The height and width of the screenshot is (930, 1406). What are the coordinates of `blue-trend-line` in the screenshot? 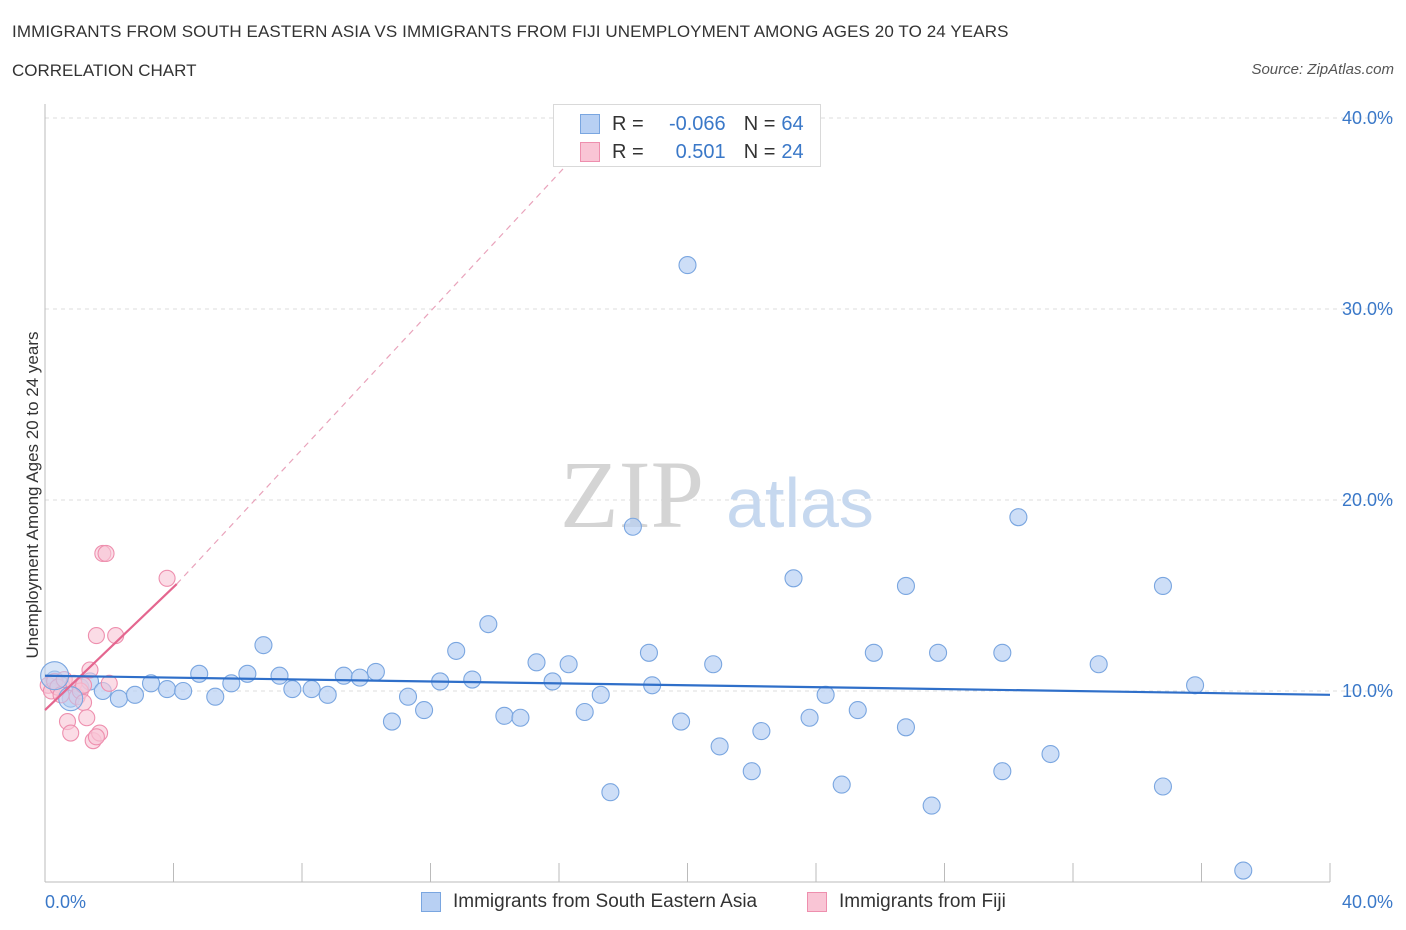 It's located at (687, 685).